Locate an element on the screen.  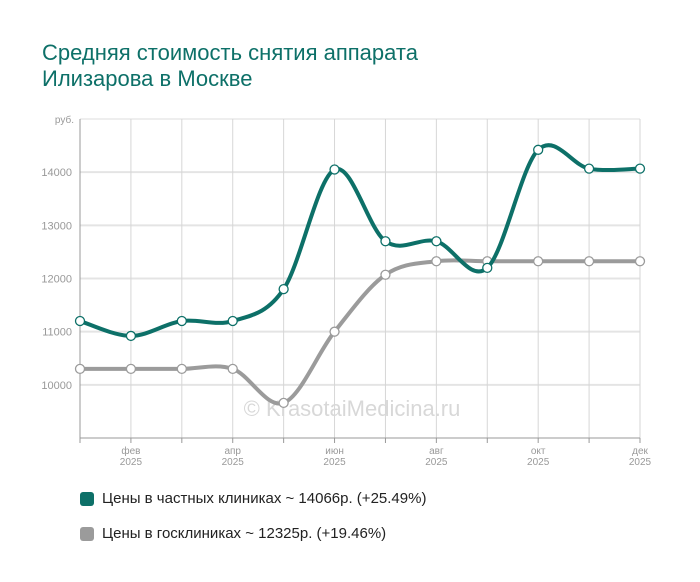
y-tick-label: 14000 is located at coordinates (56, 173).